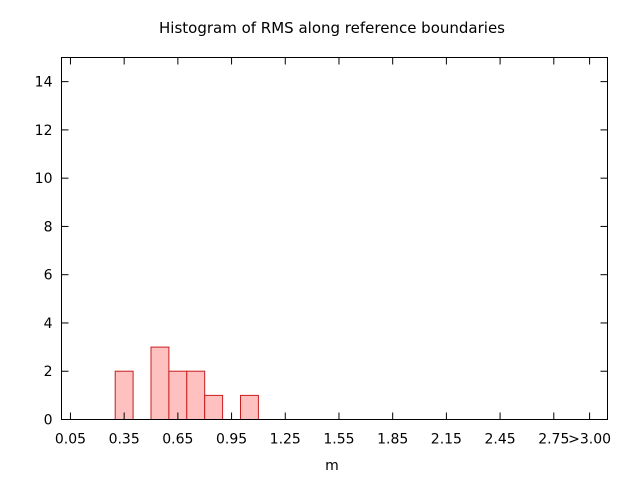  What do you see at coordinates (446, 440) in the screenshot?
I see `x-tick-label: 2.15` at bounding box center [446, 440].